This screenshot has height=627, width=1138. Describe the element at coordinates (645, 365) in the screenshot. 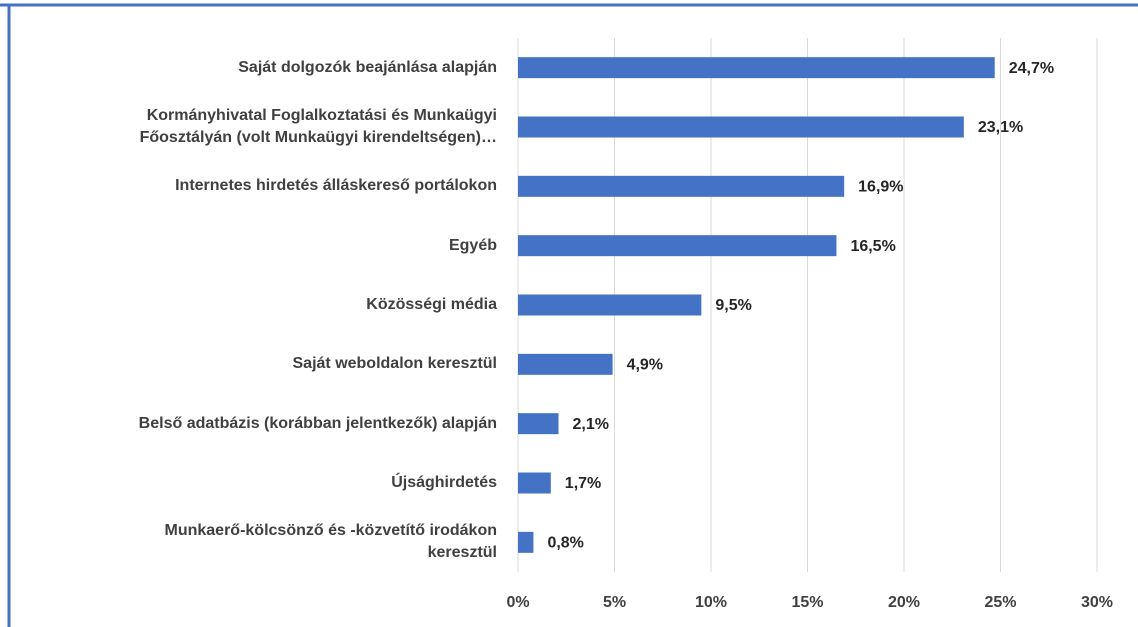

I see `value-label: 4,9%` at that location.